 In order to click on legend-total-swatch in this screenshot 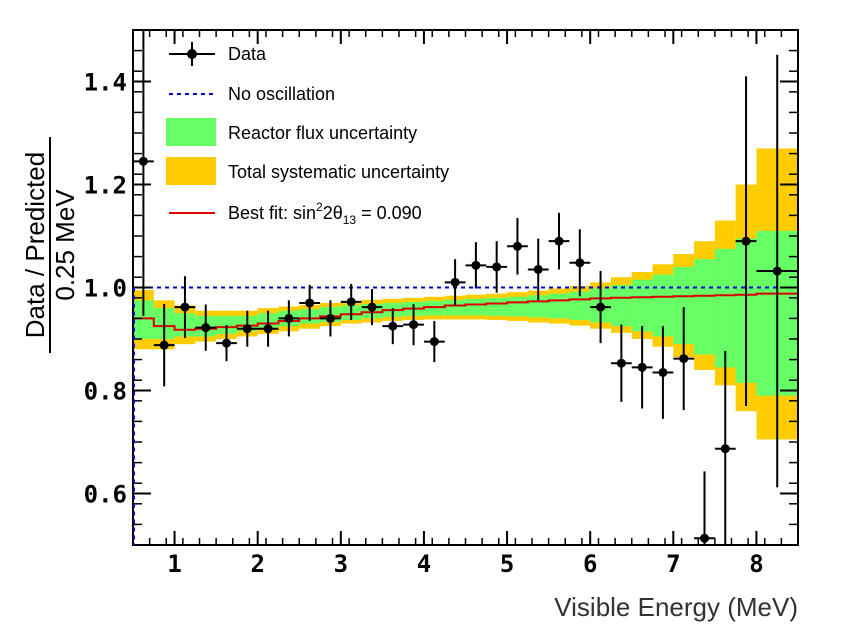, I will do `click(191, 171)`.